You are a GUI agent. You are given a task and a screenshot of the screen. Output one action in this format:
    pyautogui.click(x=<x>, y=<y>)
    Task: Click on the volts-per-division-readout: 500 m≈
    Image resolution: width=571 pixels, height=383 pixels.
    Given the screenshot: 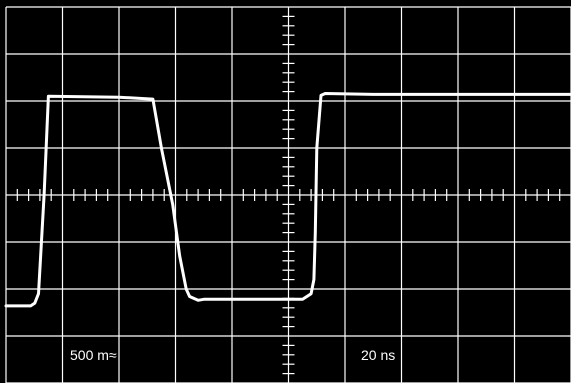 What is the action you would take?
    pyautogui.click(x=93, y=355)
    